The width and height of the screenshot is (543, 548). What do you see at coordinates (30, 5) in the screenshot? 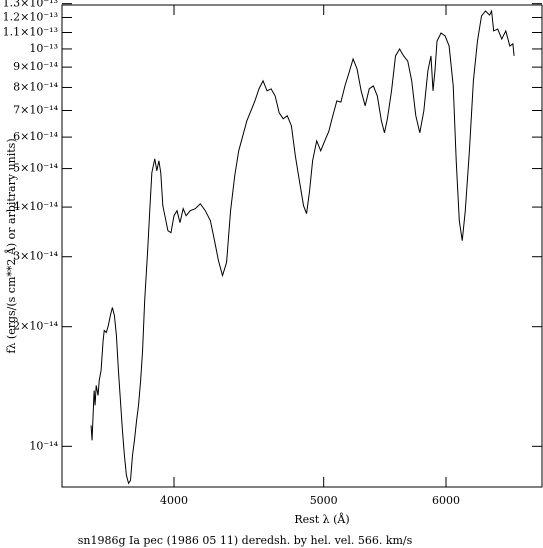
I see `y-tick-label: 1.3×10⁻¹³` at bounding box center [30, 5].